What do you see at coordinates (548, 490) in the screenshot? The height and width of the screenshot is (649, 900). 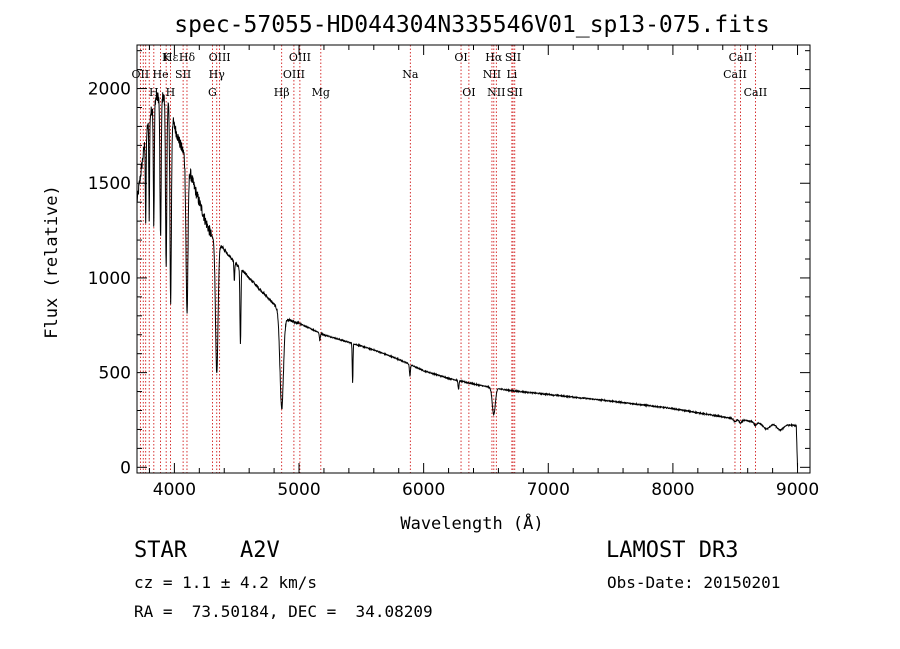 I see `x-tick-label: 7000` at bounding box center [548, 490].